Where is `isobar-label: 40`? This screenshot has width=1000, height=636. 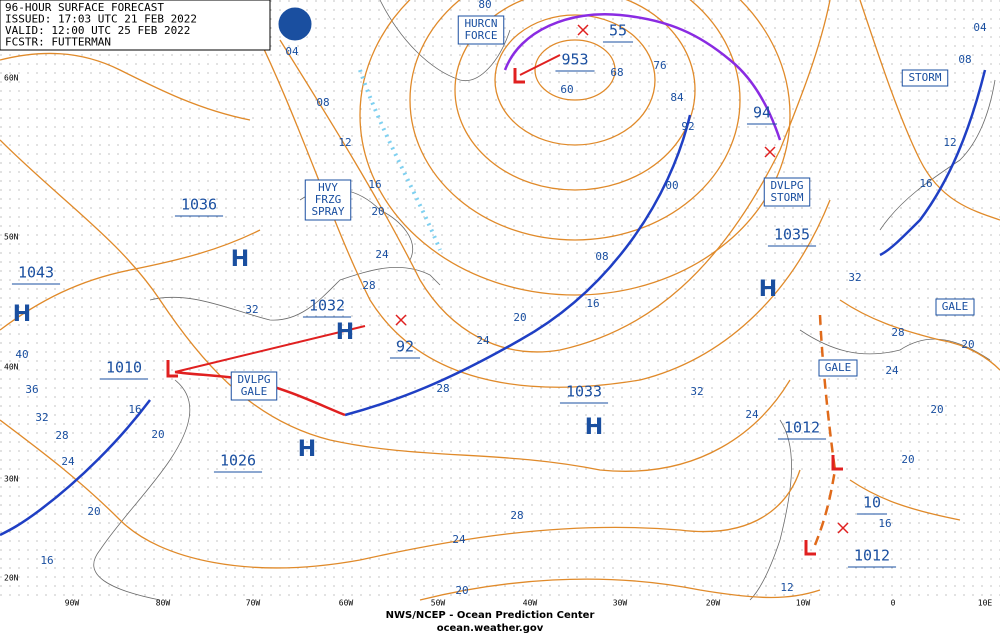 isobar-label: 40 is located at coordinates (21, 354).